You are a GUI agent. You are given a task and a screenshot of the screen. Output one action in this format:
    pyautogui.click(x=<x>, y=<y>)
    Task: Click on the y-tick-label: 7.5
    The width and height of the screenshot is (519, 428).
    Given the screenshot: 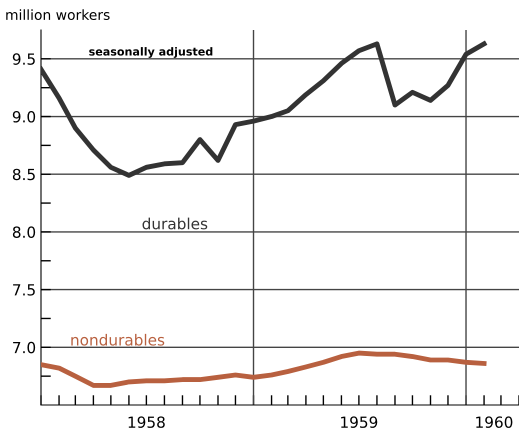 What is the action you would take?
    pyautogui.click(x=24, y=290)
    